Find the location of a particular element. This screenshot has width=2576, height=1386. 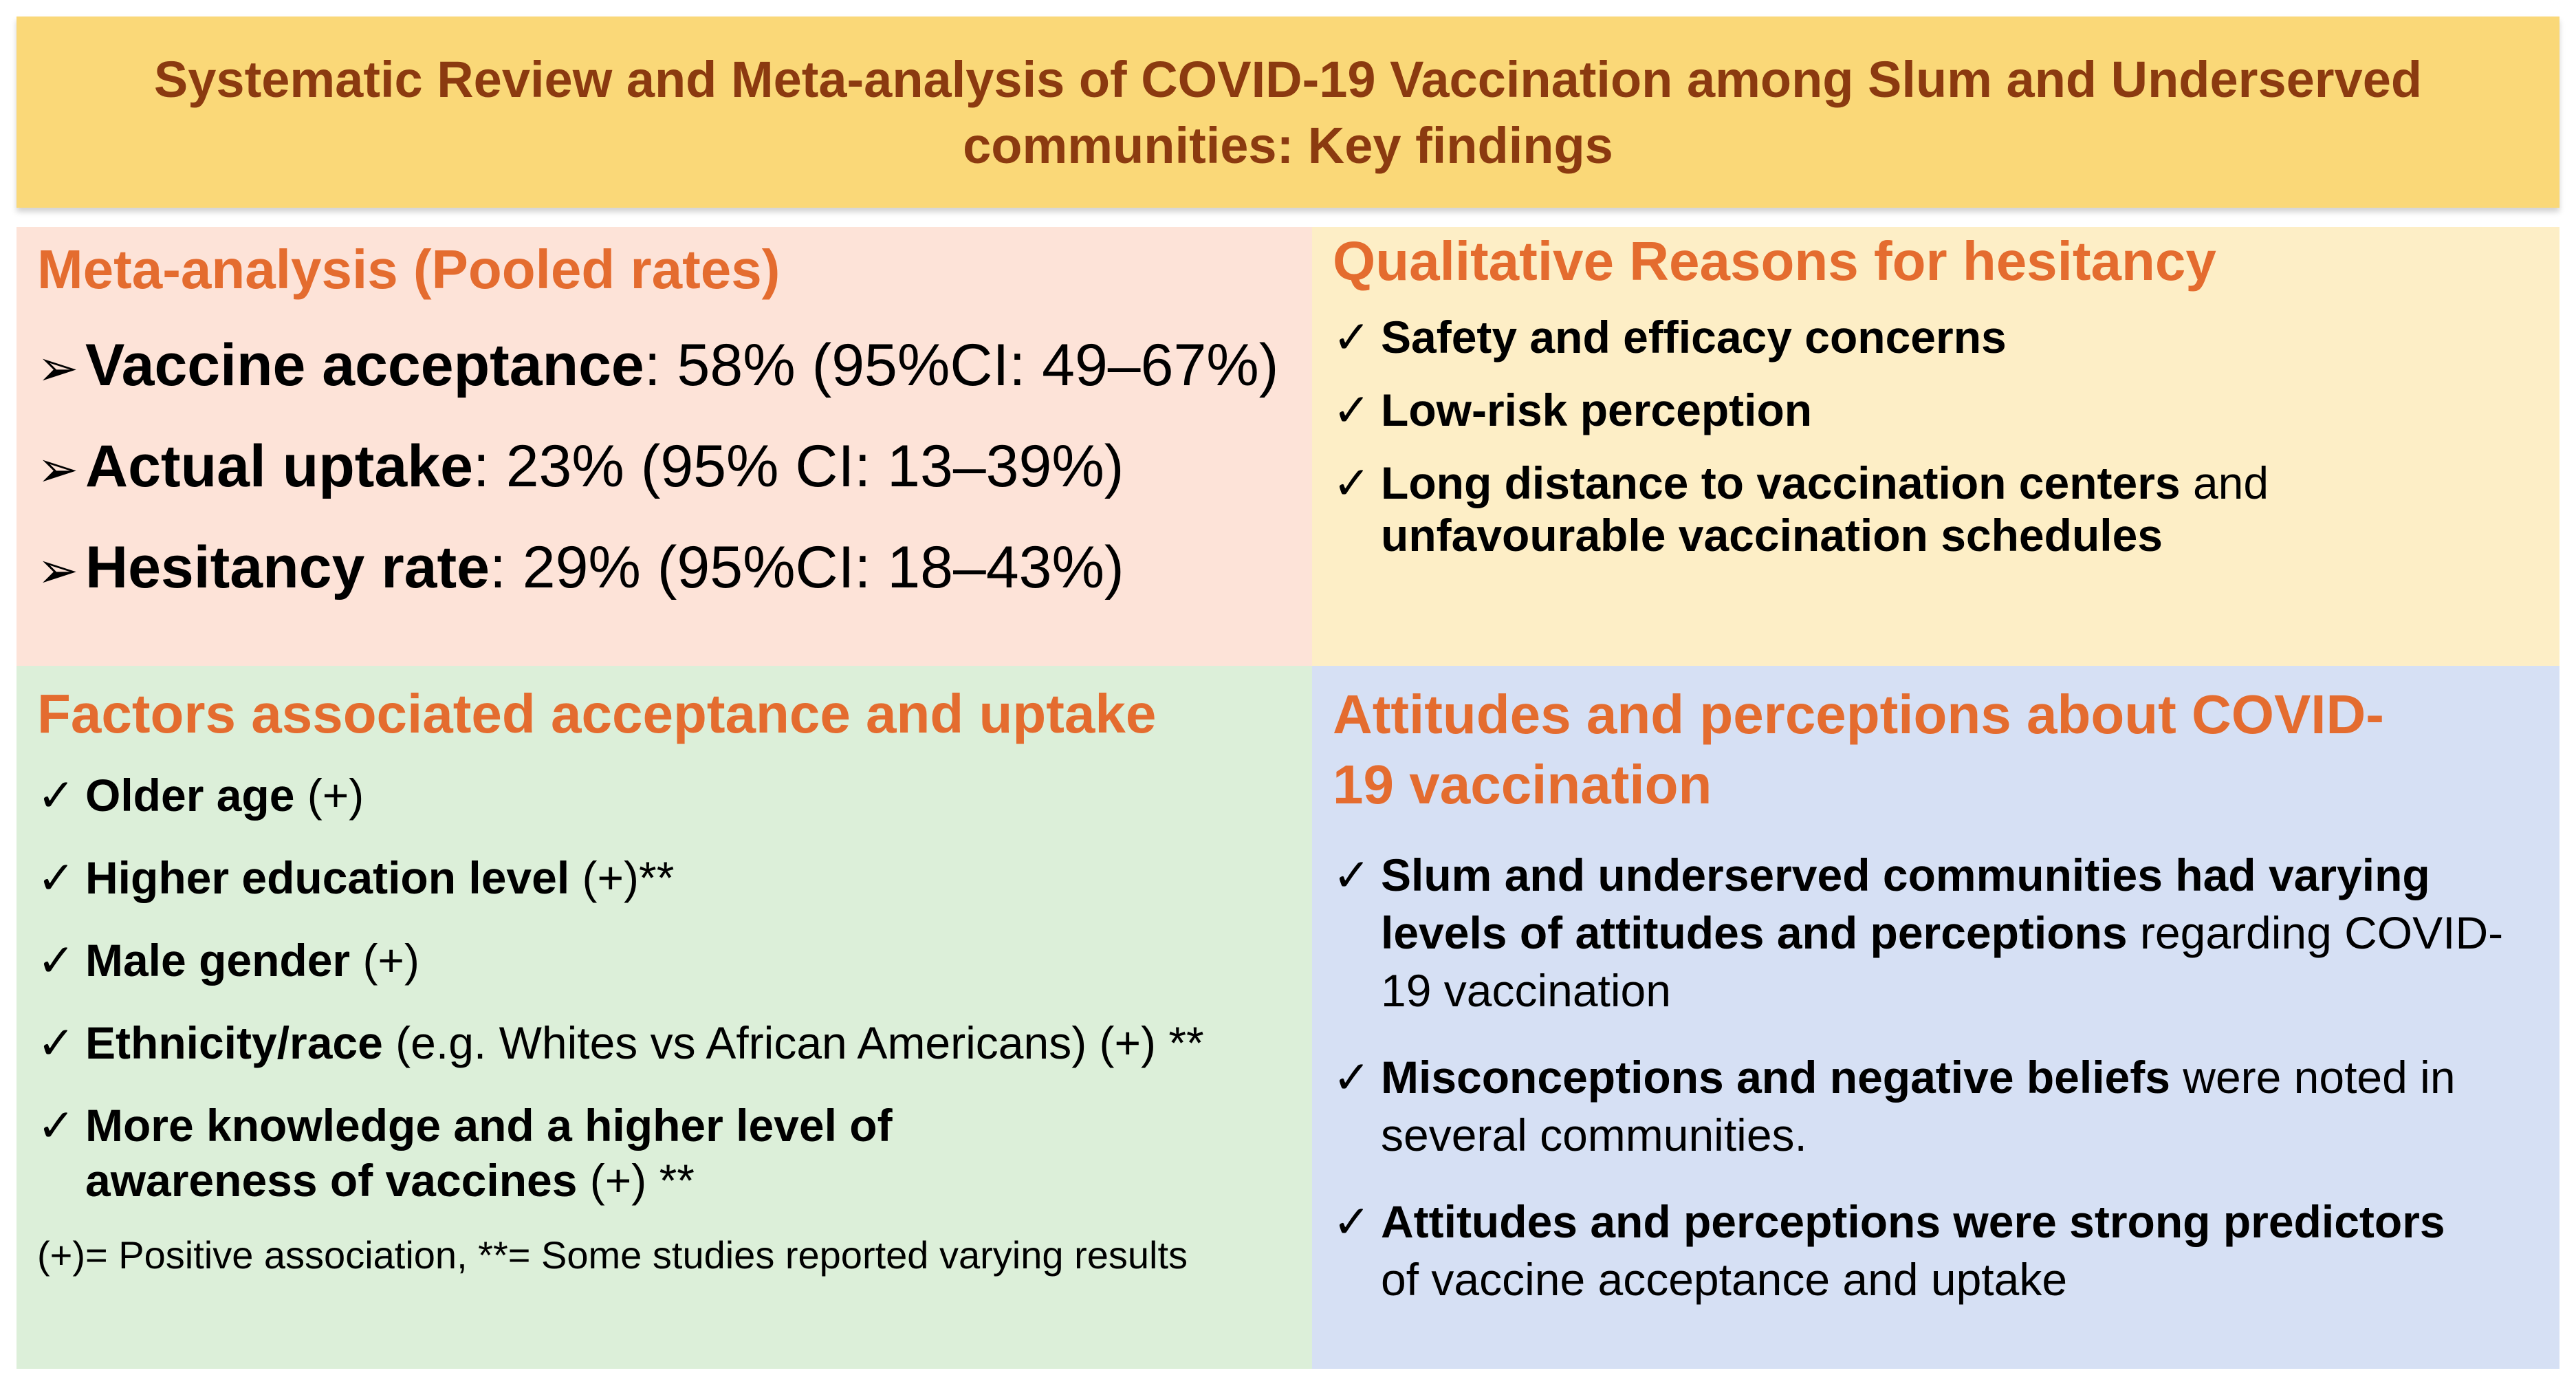

hesitancy-reasons-title: Qualitative Reasons for hesitancy is located at coordinates (1774, 261).